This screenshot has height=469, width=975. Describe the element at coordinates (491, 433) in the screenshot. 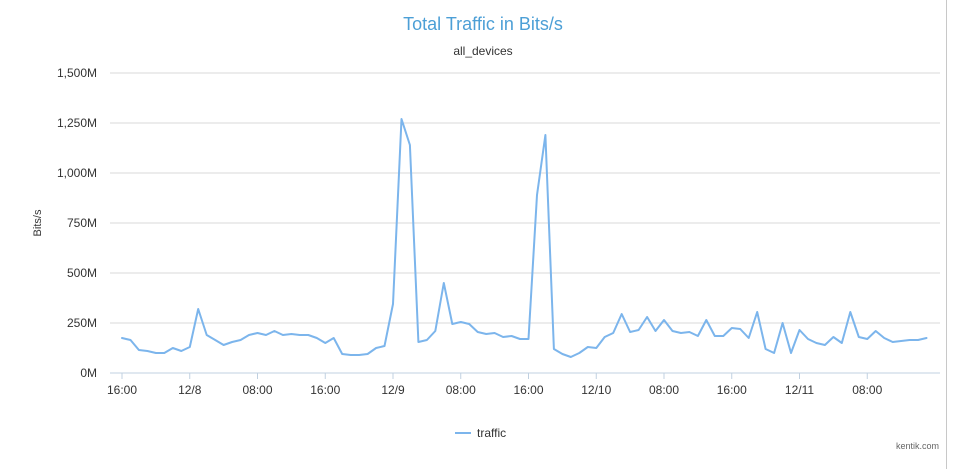

I see `legend-label-traffic: traffic` at that location.